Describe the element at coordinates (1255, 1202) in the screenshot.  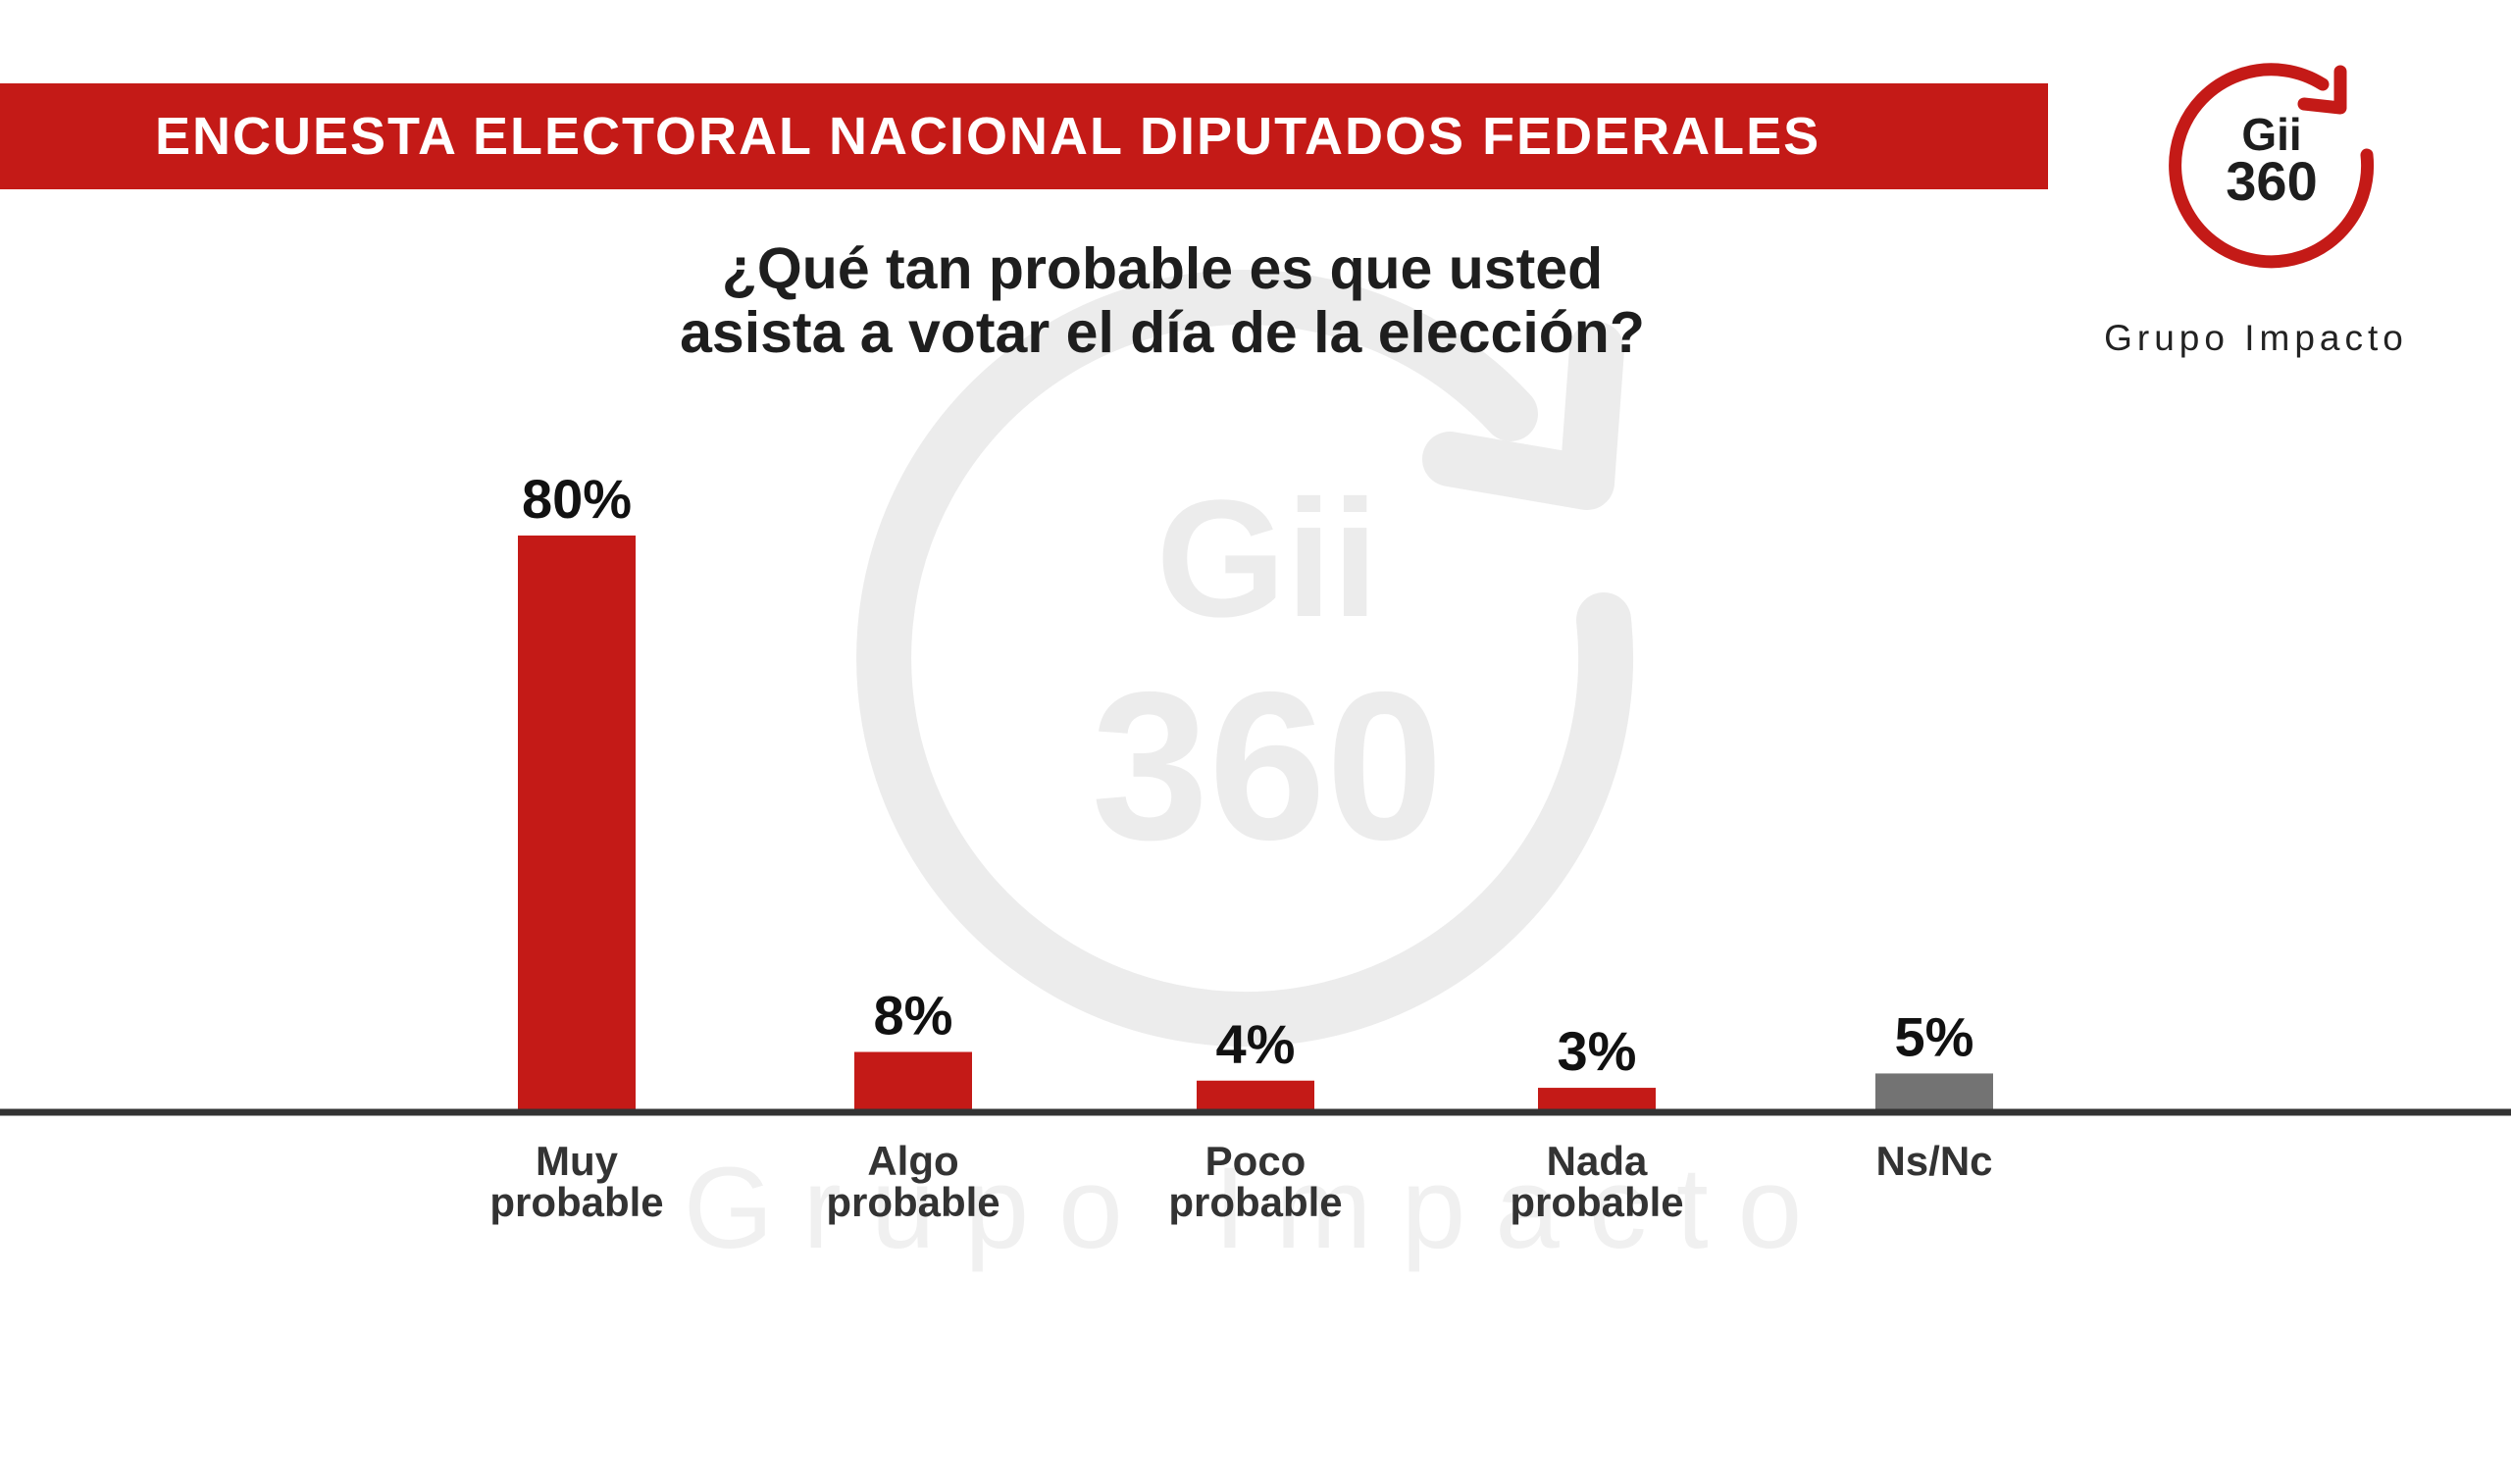
I see `category-label-2-line-1: probable` at that location.